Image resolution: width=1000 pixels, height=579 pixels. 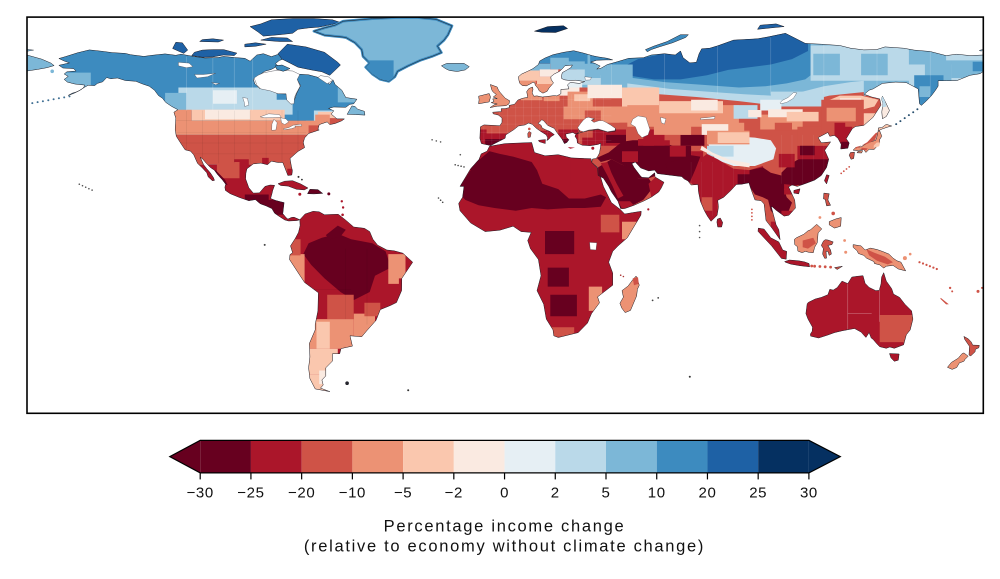 I want to click on svg-text: −30, so click(x=200, y=493).